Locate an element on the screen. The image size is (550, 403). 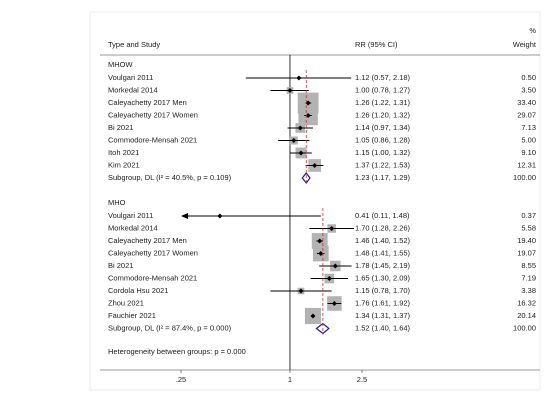
group-label: MHOW is located at coordinates (120, 64).